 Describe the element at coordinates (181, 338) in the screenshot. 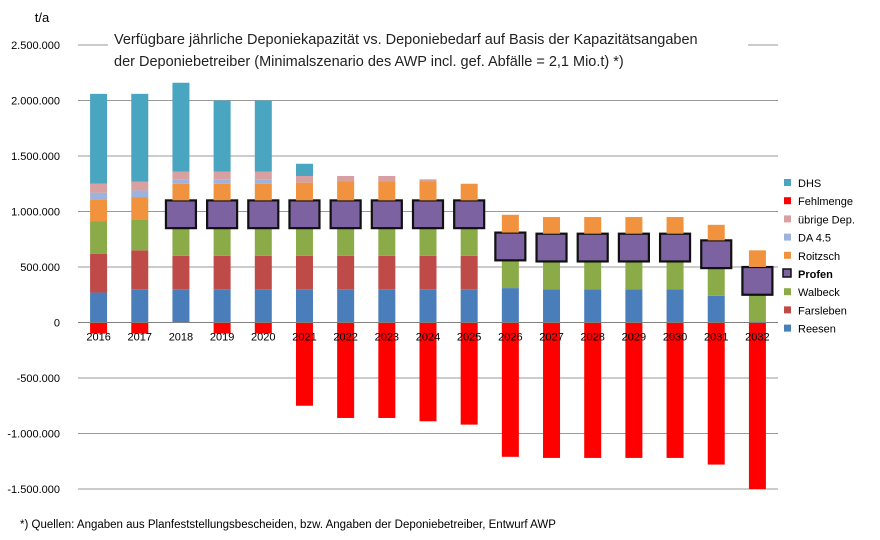

I see `x-tick-label: 2018` at that location.